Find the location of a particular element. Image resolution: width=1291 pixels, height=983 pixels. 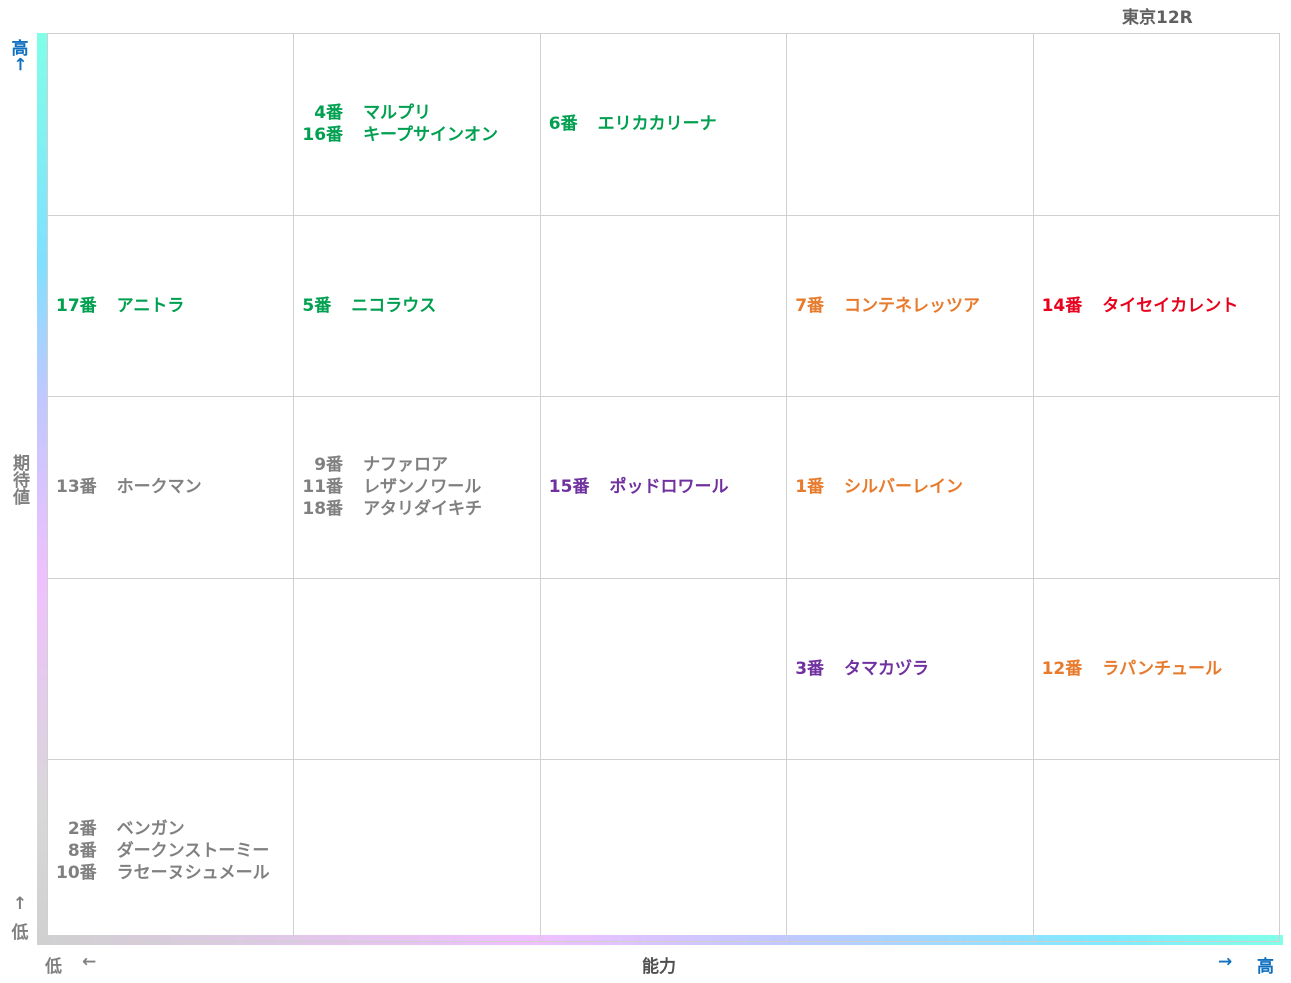

horse-group: 12番 ラパンチュール is located at coordinates (1132, 669).